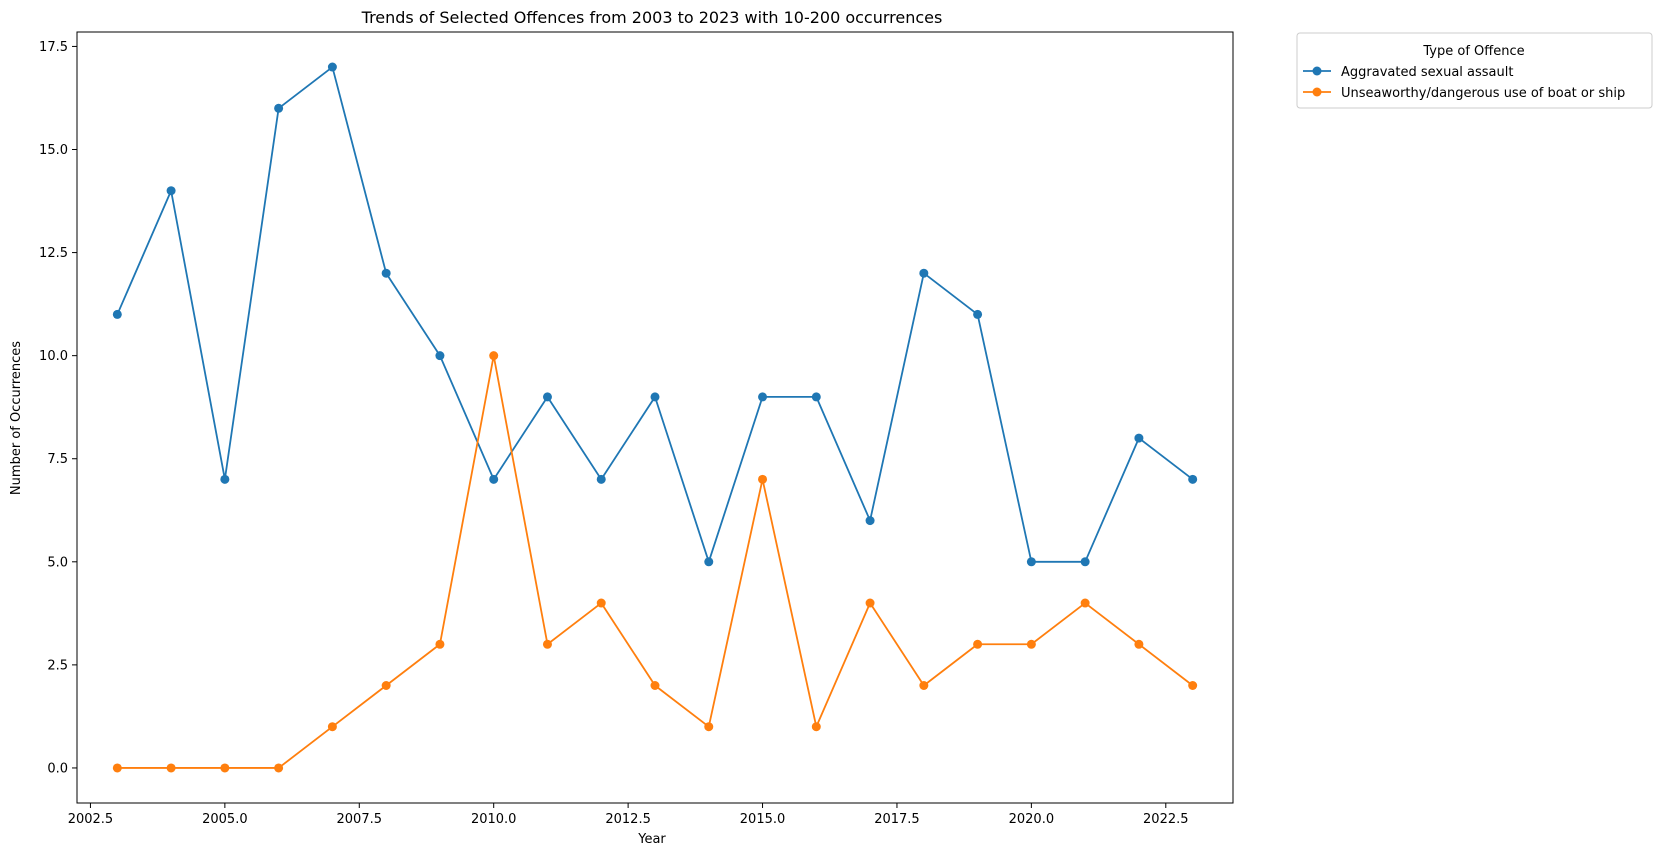  Describe the element at coordinates (53, 356) in the screenshot. I see `y-tick-label: 10.0` at that location.